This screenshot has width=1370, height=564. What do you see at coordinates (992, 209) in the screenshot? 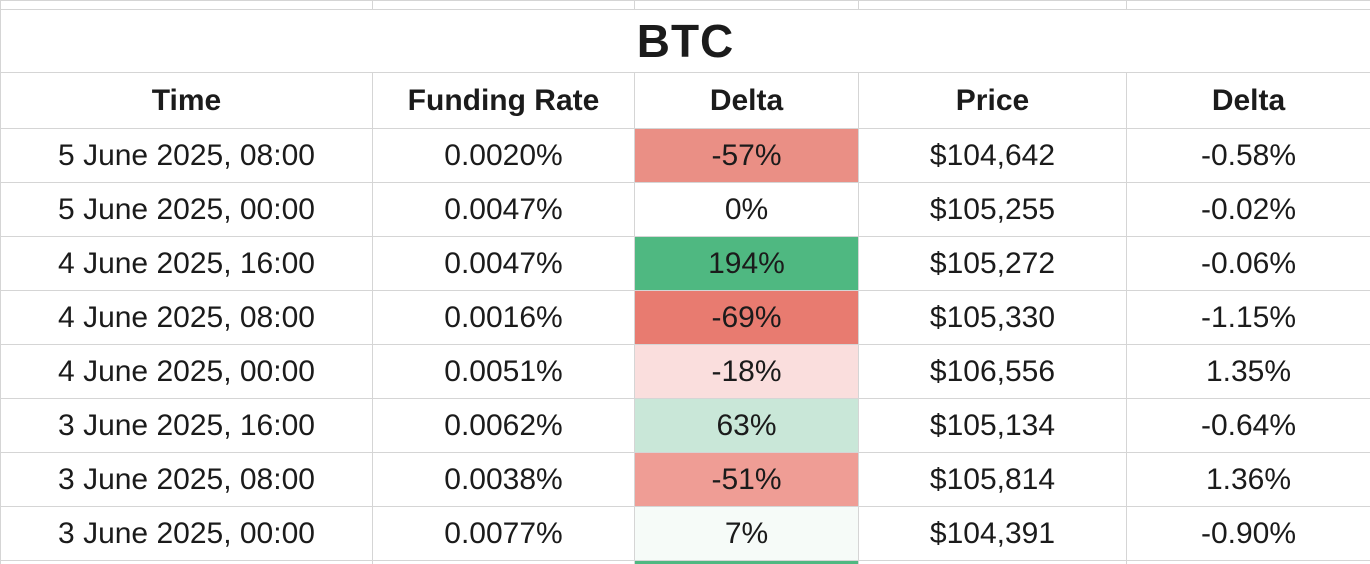
I see `price-cell: $105,255` at bounding box center [992, 209].